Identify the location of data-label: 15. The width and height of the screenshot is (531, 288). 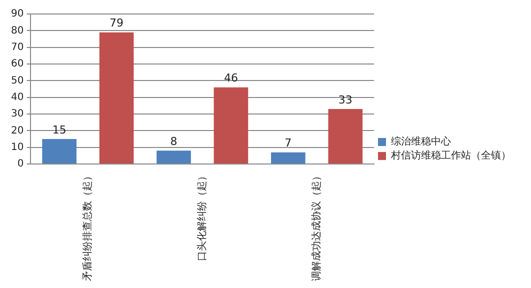
(59, 129).